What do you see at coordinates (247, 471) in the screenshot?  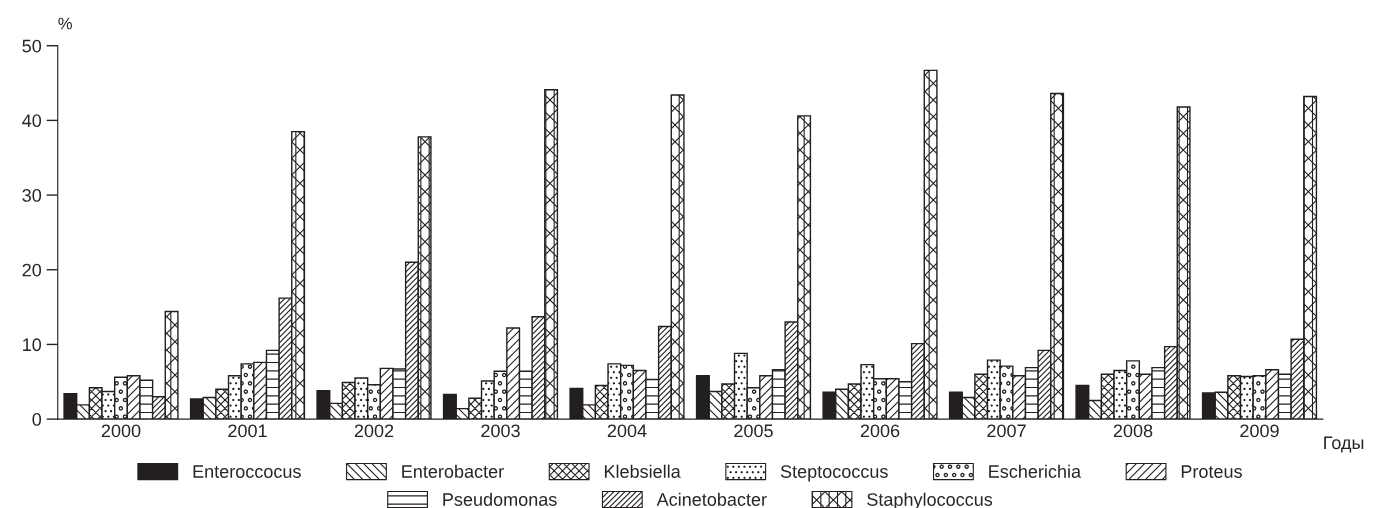 I see `legend-label: Enteroccocus` at bounding box center [247, 471].